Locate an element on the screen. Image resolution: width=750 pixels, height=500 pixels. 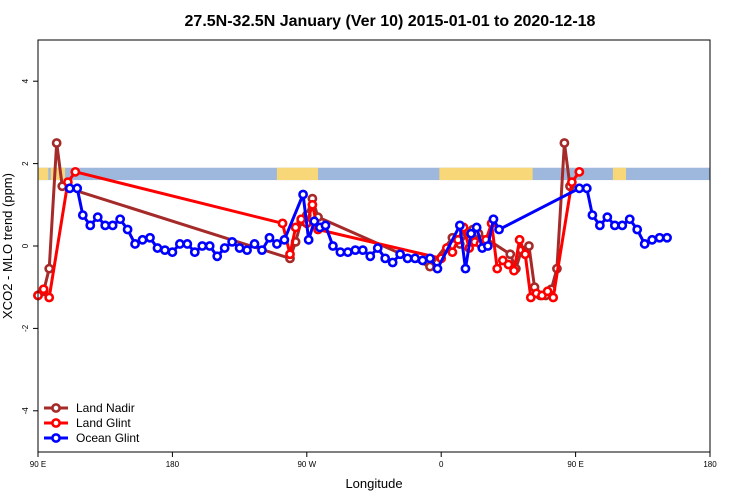
legend-item-land-glint: Land Glint is located at coordinates (87, 423).